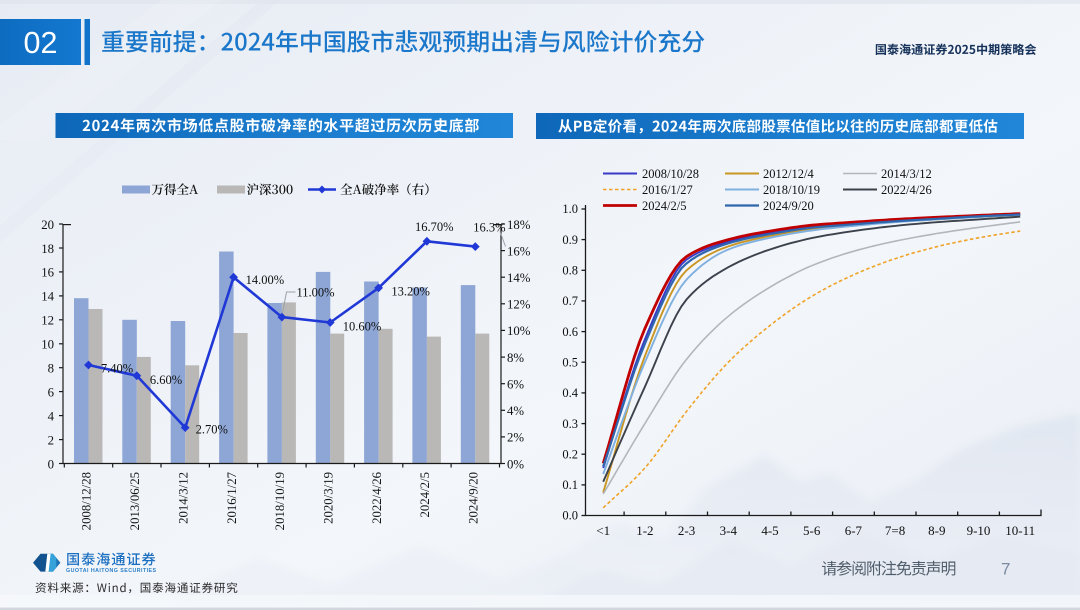 The width and height of the screenshot is (1080, 610). What do you see at coordinates (47, 273) in the screenshot?
I see `svg-text: 16` at bounding box center [47, 273].